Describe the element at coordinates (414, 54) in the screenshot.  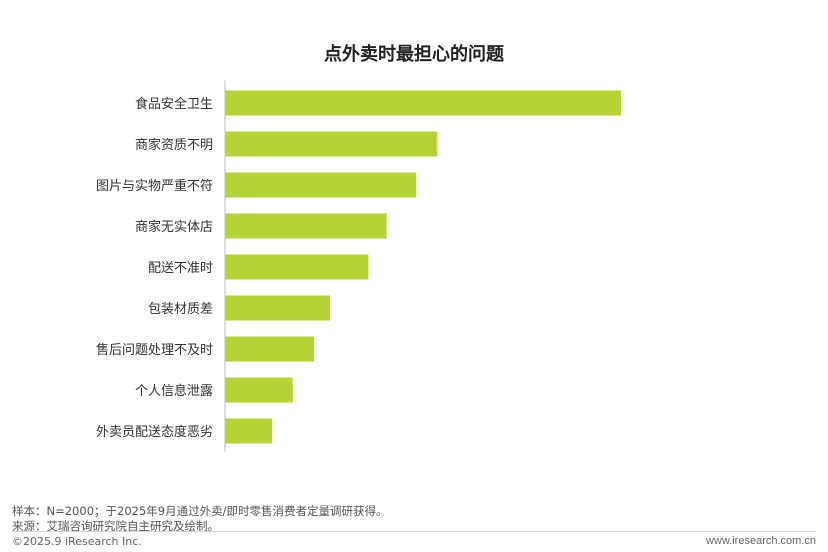
I see `chart-title: 点外卖时最担心的问题` at that location.